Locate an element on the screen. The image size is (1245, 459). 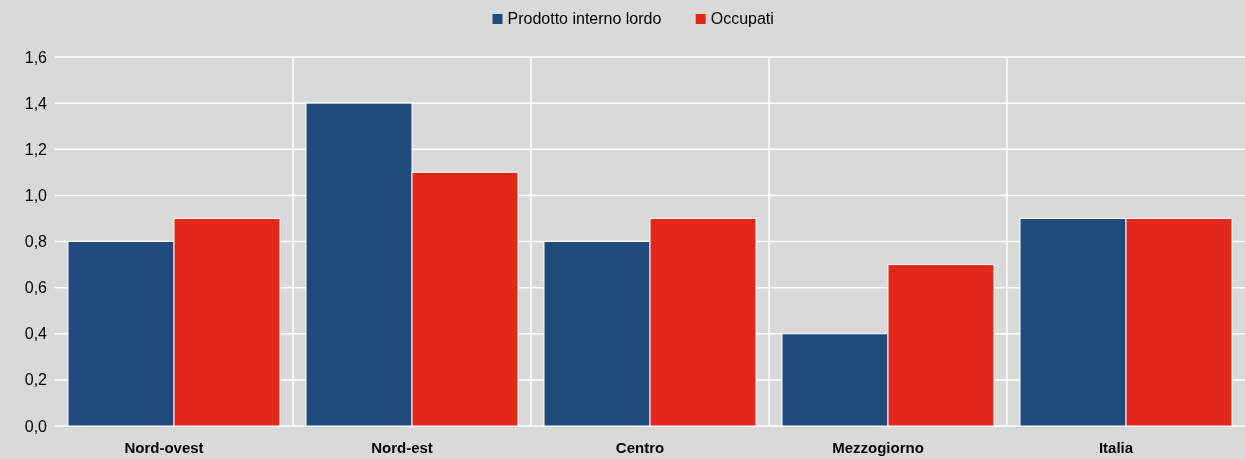
x-tick-label: Nord-est is located at coordinates (402, 447).